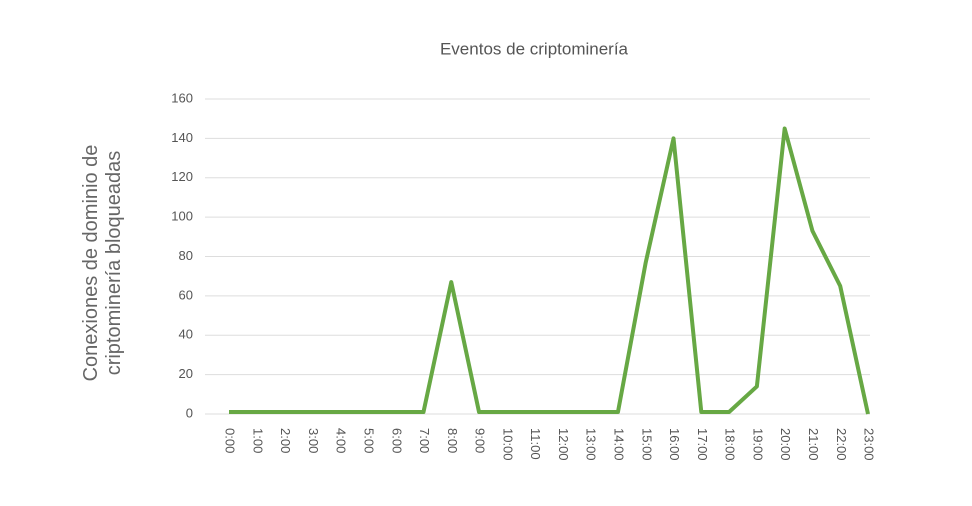 The image size is (972, 506). Describe the element at coordinates (186, 294) in the screenshot. I see `y-tick-label: 60` at that location.